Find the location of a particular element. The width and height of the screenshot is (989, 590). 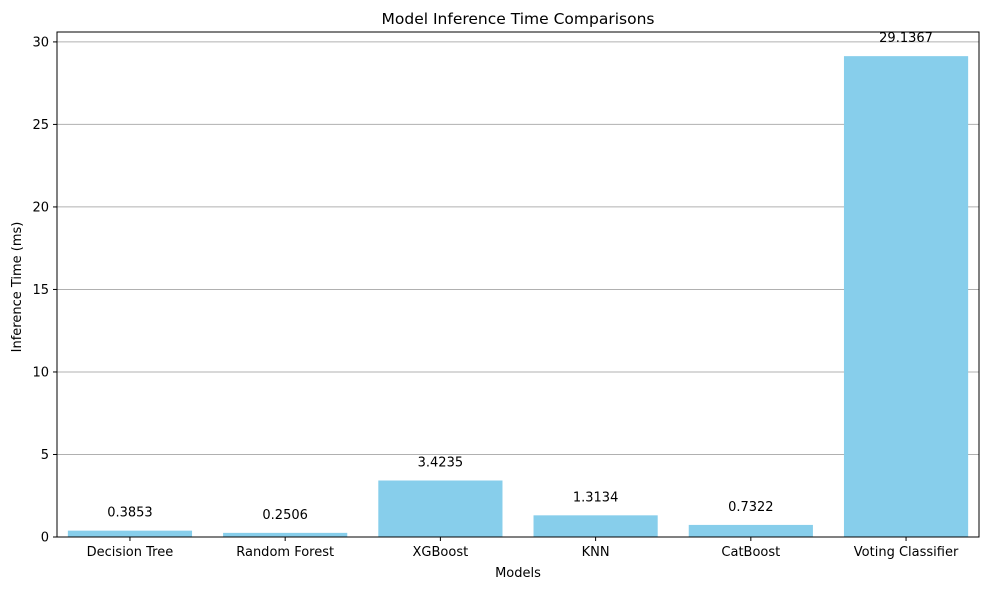

x-tick-label: Decision Tree is located at coordinates (130, 552).